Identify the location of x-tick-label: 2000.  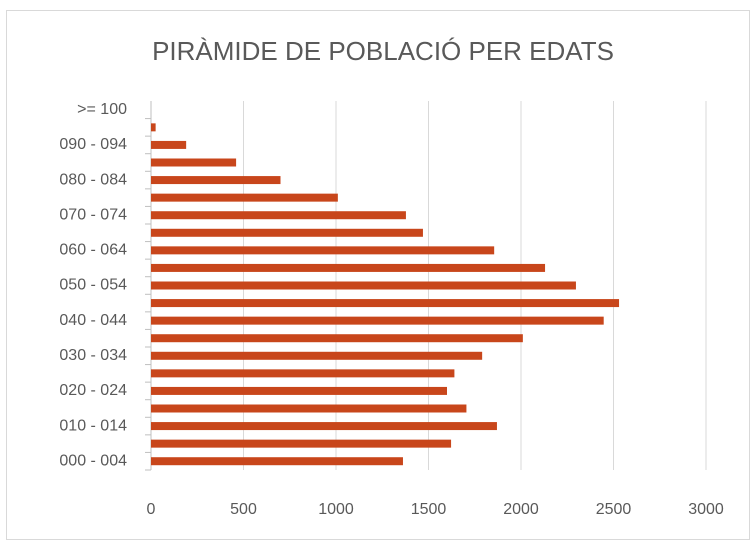
(521, 509).